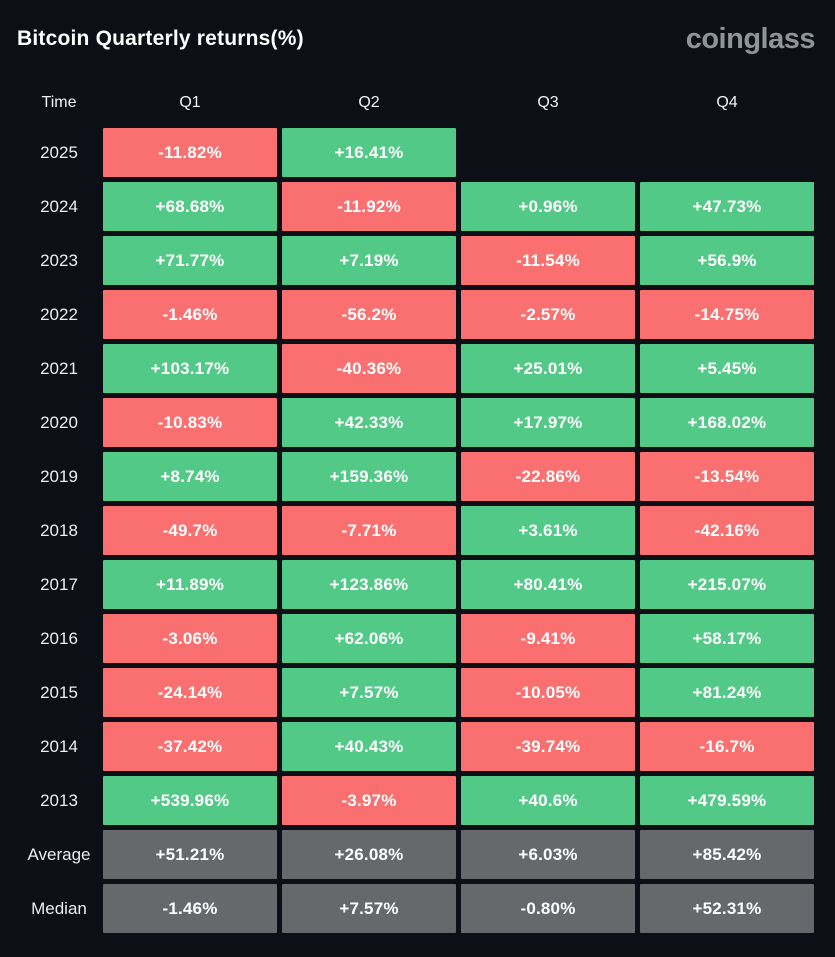 Image resolution: width=835 pixels, height=957 pixels. What do you see at coordinates (369, 854) in the screenshot?
I see `return-cell-average-q2: +26.08%` at bounding box center [369, 854].